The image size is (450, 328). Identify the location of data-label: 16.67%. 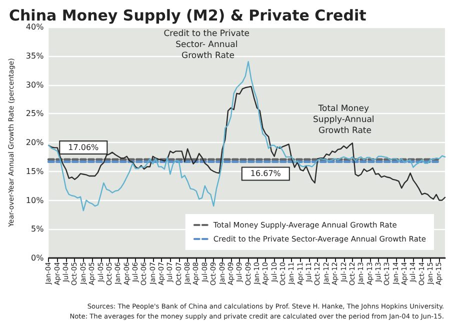
(266, 173).